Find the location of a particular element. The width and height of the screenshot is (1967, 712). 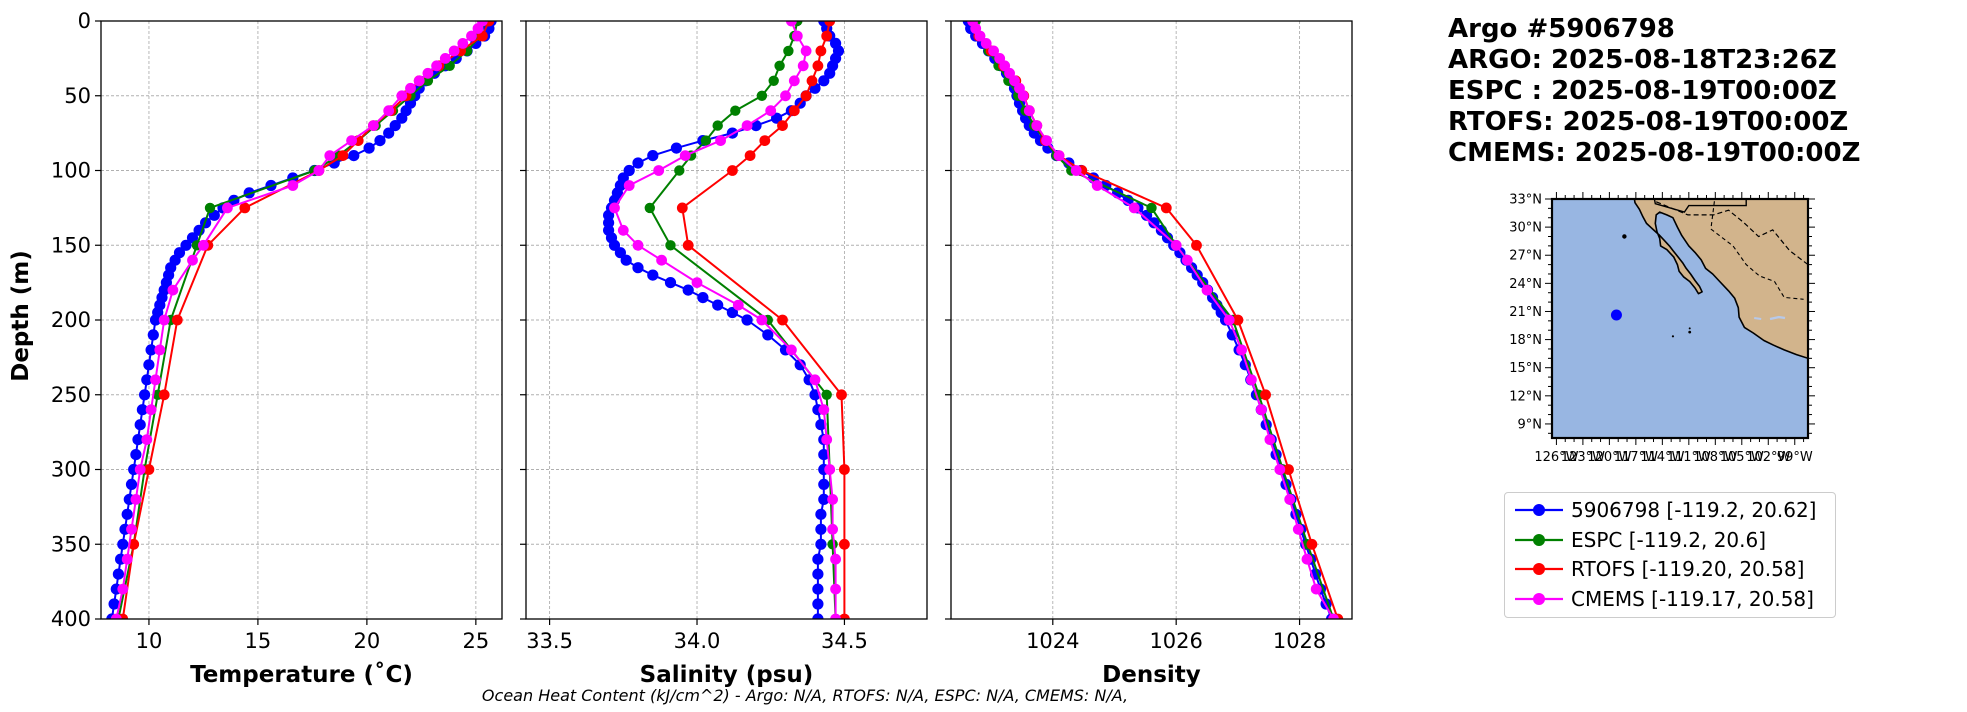

legend-item-rtofs: RTOFS [-119.20, 20.58] is located at coordinates (1670, 571).